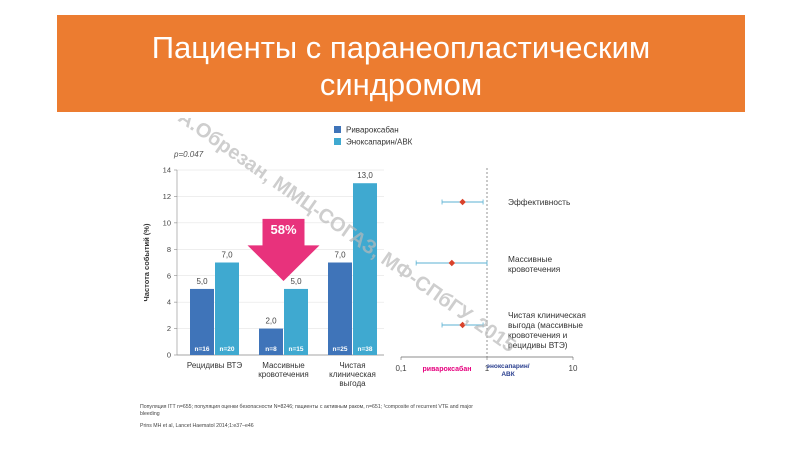  What do you see at coordinates (538, 335) in the screenshot?
I see `forest-row-label: кровотечения и` at bounding box center [538, 335].